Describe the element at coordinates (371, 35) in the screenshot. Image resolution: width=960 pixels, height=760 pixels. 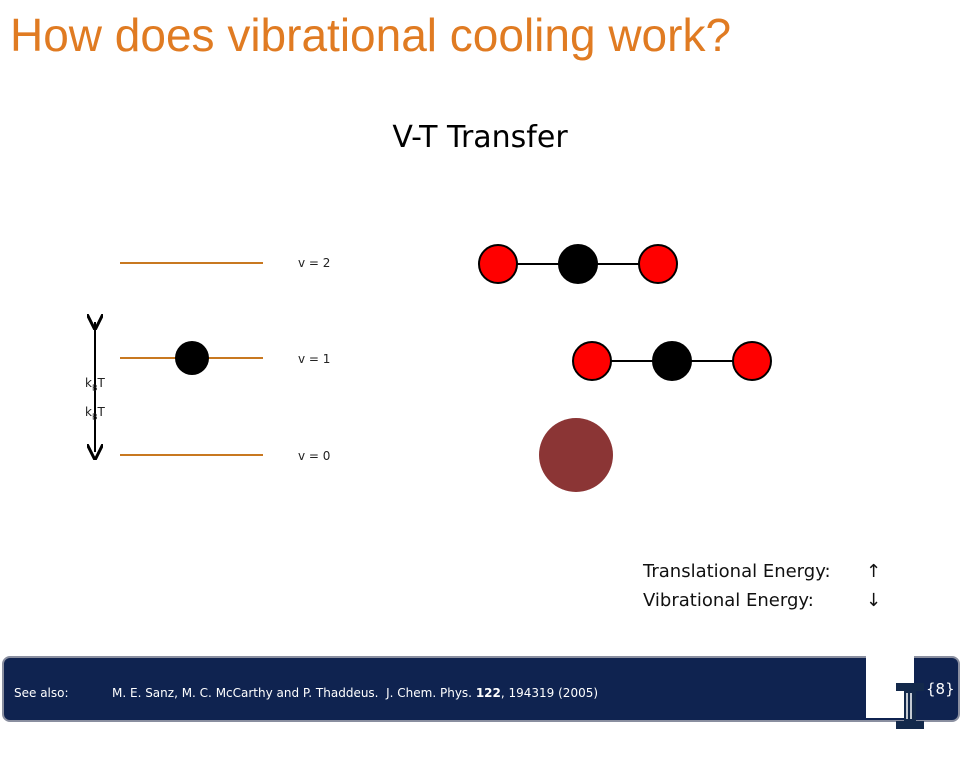
I see `title: How does vibrational cooling work?` at that location.